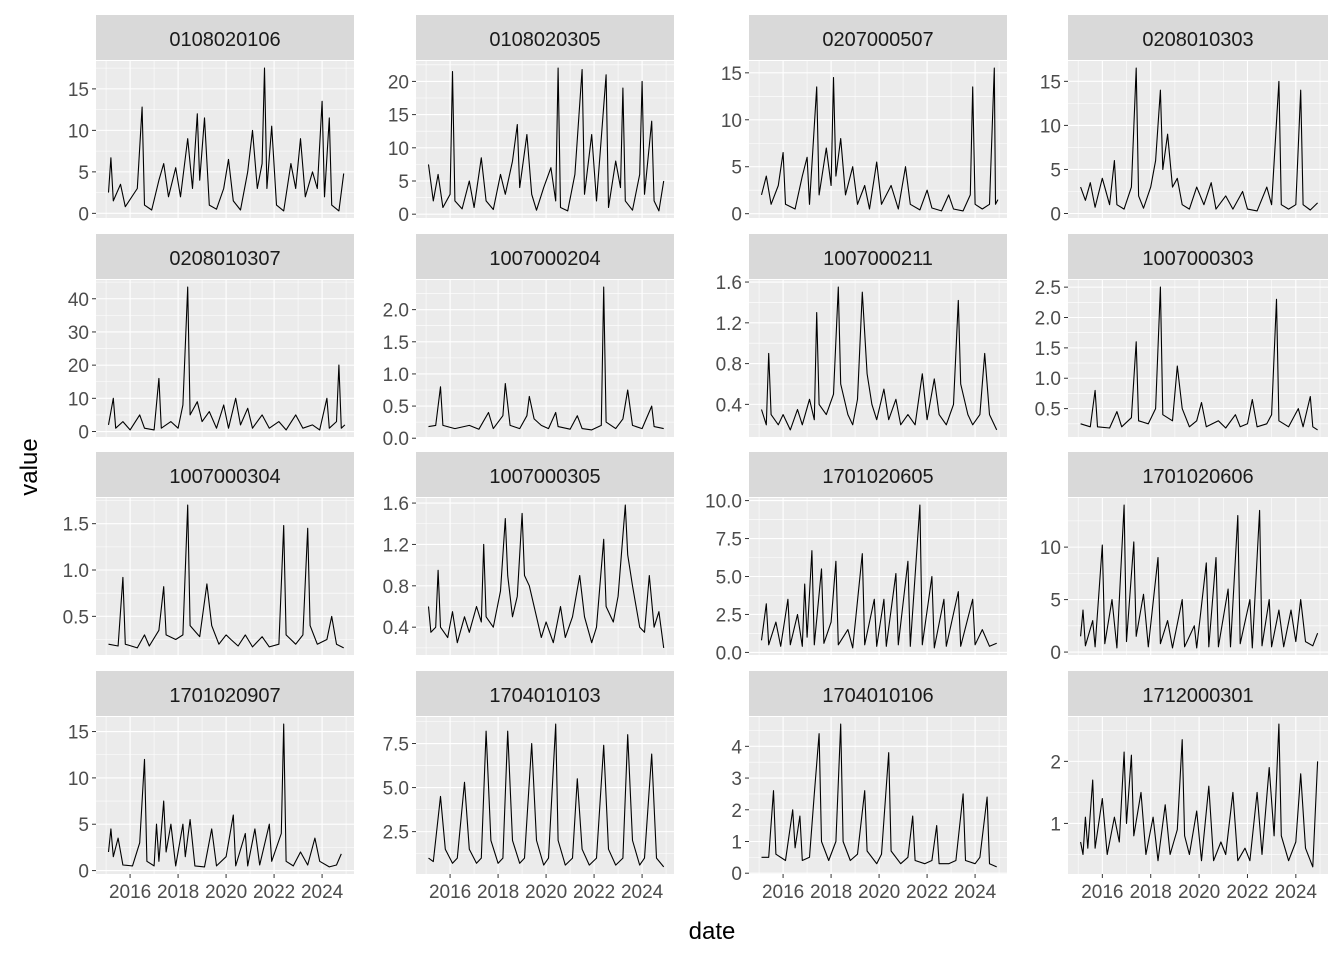 Image resolution: width=1344 pixels, height=960 pixels. What do you see at coordinates (878, 259) in the screenshot?
I see `facet-strip-label: 1007000211` at bounding box center [878, 259].